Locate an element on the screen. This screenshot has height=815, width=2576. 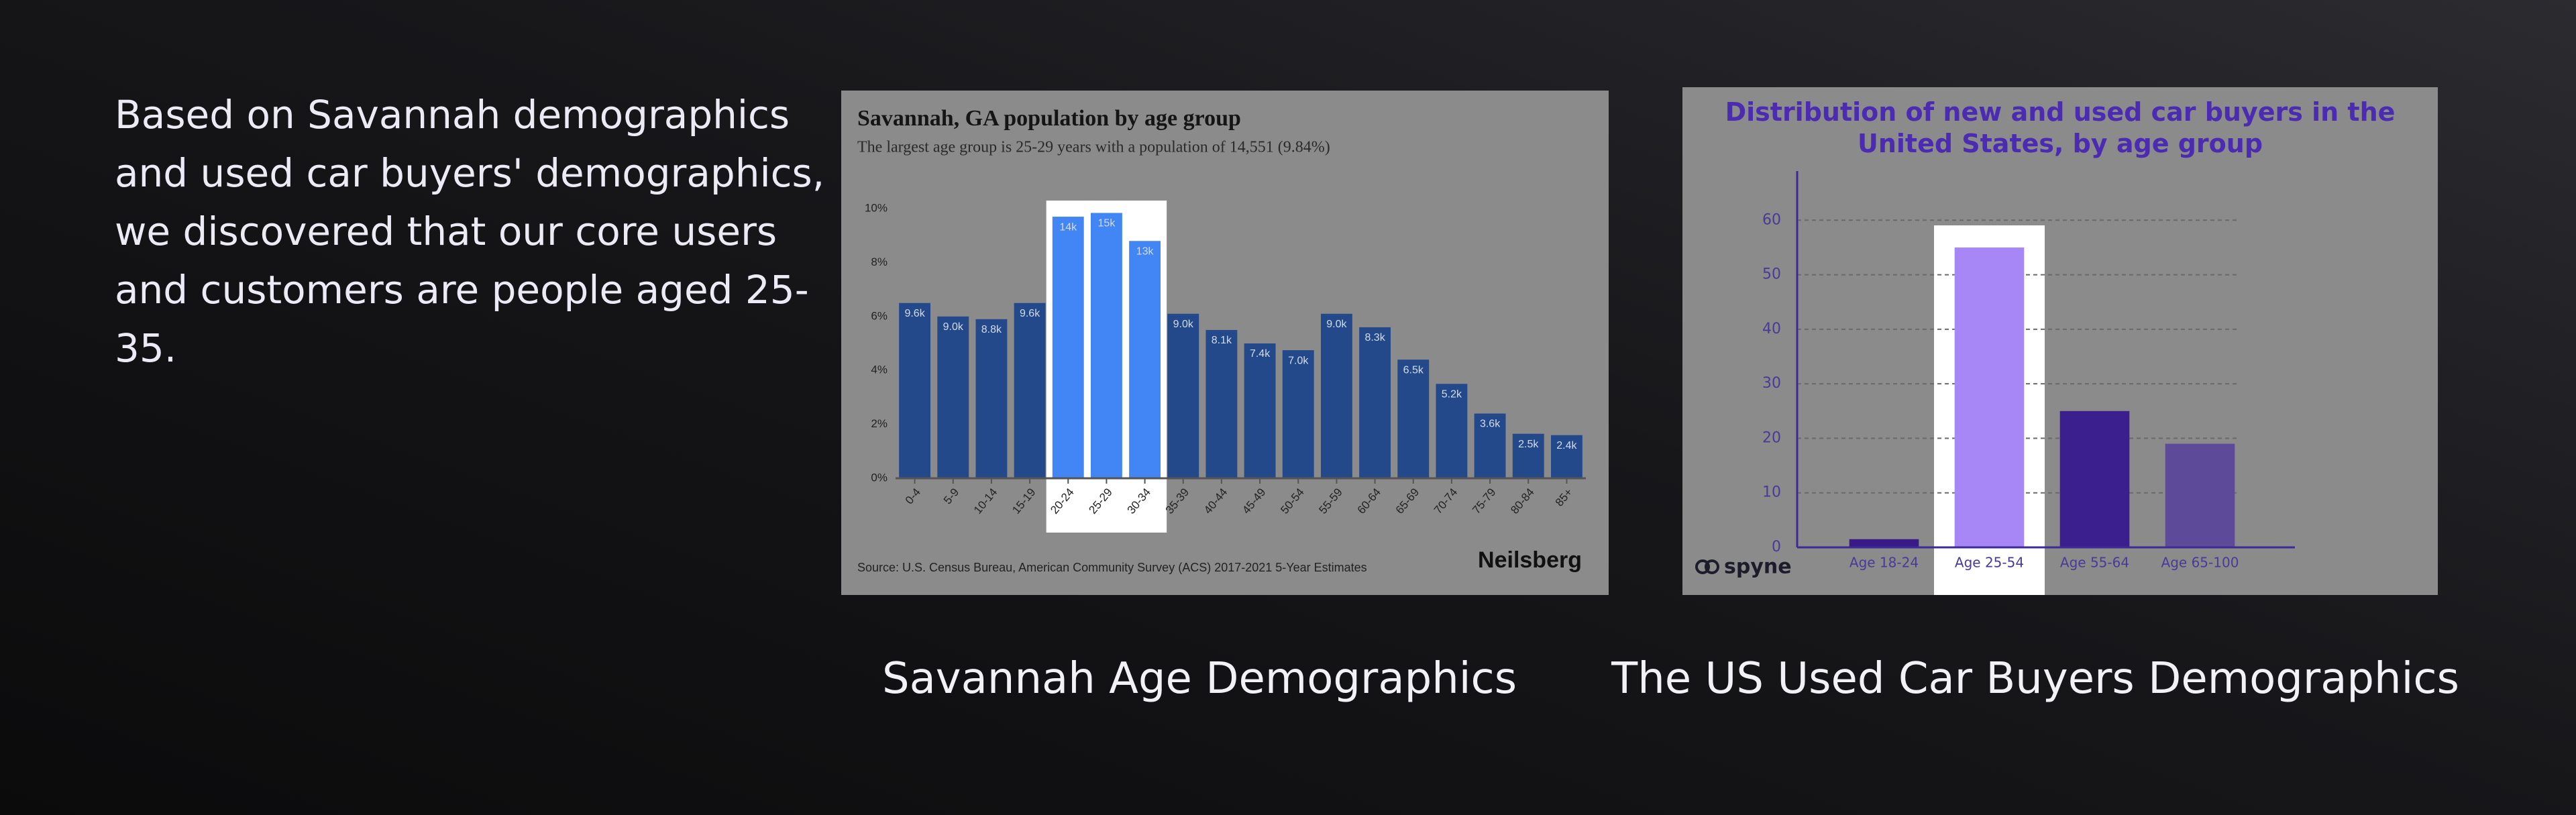
x-tick-label: 35-39 is located at coordinates (1177, 502).